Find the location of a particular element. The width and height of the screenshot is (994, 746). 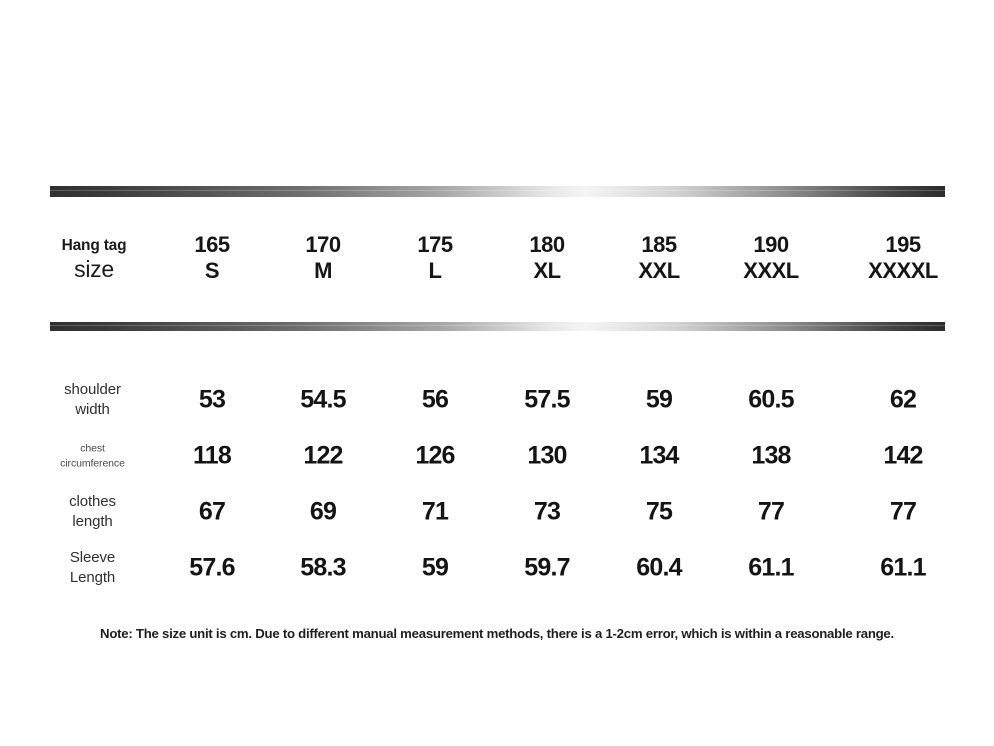

divider-top is located at coordinates (497, 191).